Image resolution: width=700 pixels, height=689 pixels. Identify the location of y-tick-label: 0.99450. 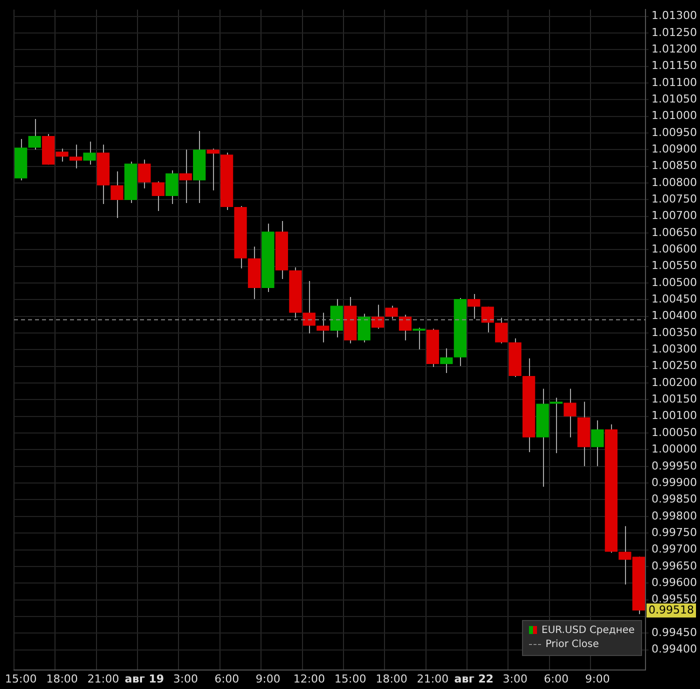
(675, 632).